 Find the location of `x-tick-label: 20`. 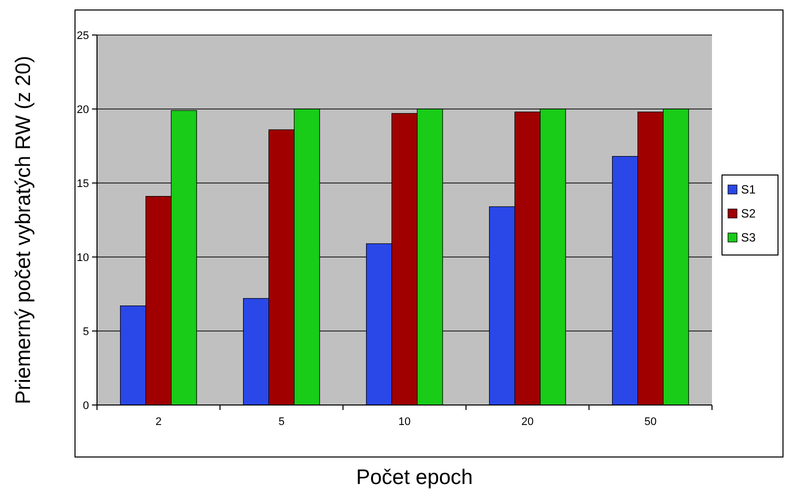

x-tick-label: 20 is located at coordinates (527, 422).